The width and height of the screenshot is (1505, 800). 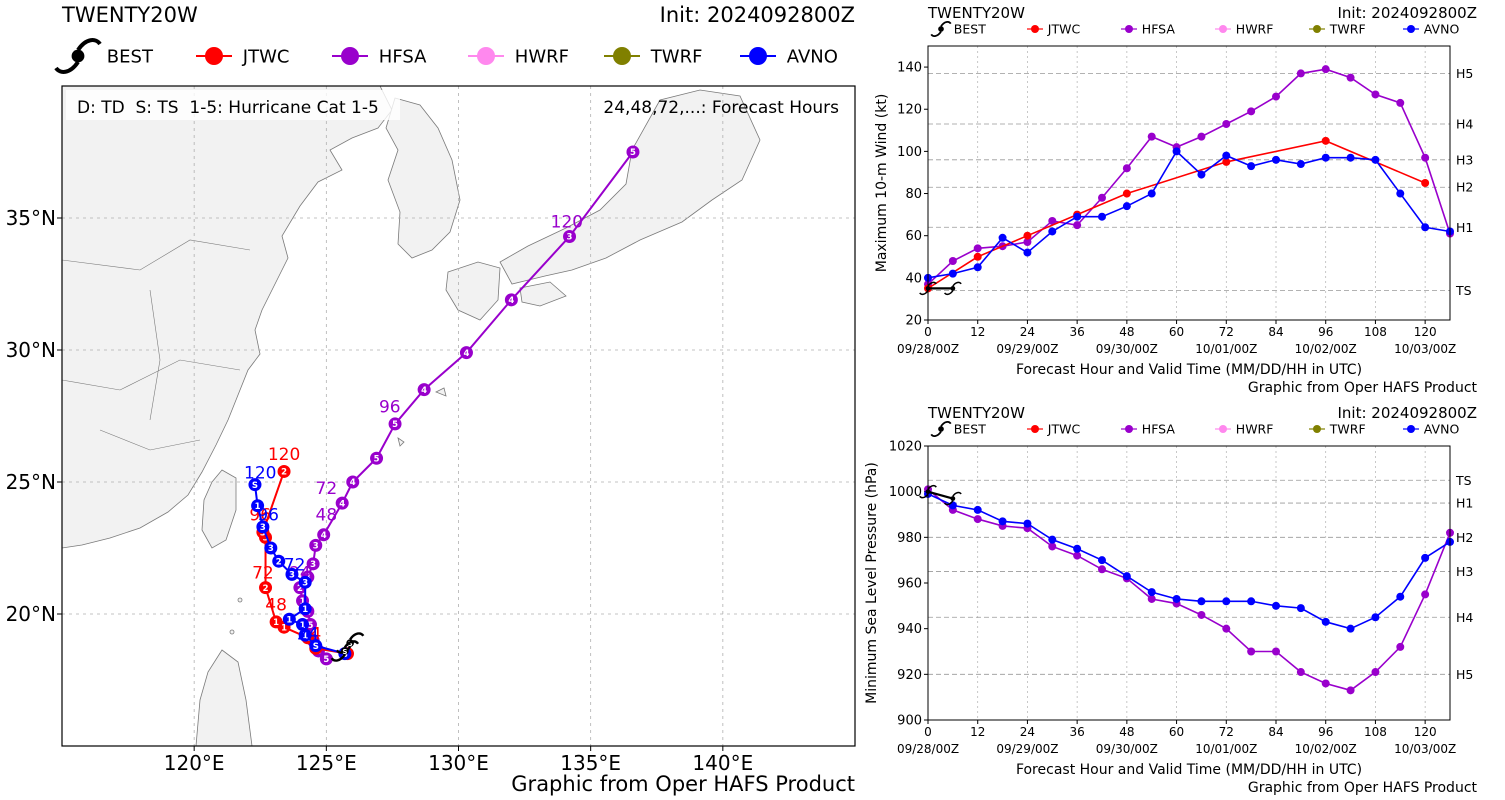 What do you see at coordinates (1189, 583) in the screenshot?
I see `pres-plot-area` at bounding box center [1189, 583].